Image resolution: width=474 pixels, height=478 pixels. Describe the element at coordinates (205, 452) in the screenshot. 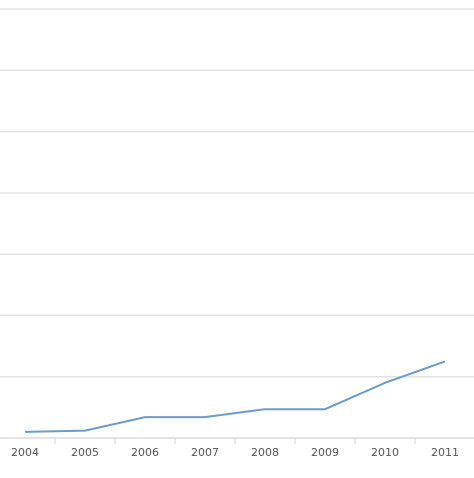

I see `x-tick-label: 2007` at that location.